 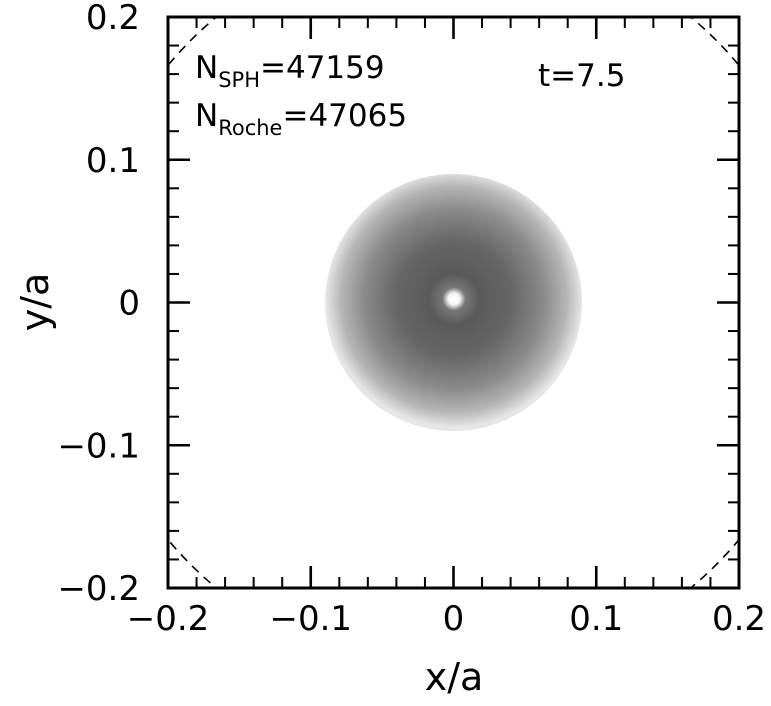 I want to click on n-roche-main: N, so click(x=206, y=116).